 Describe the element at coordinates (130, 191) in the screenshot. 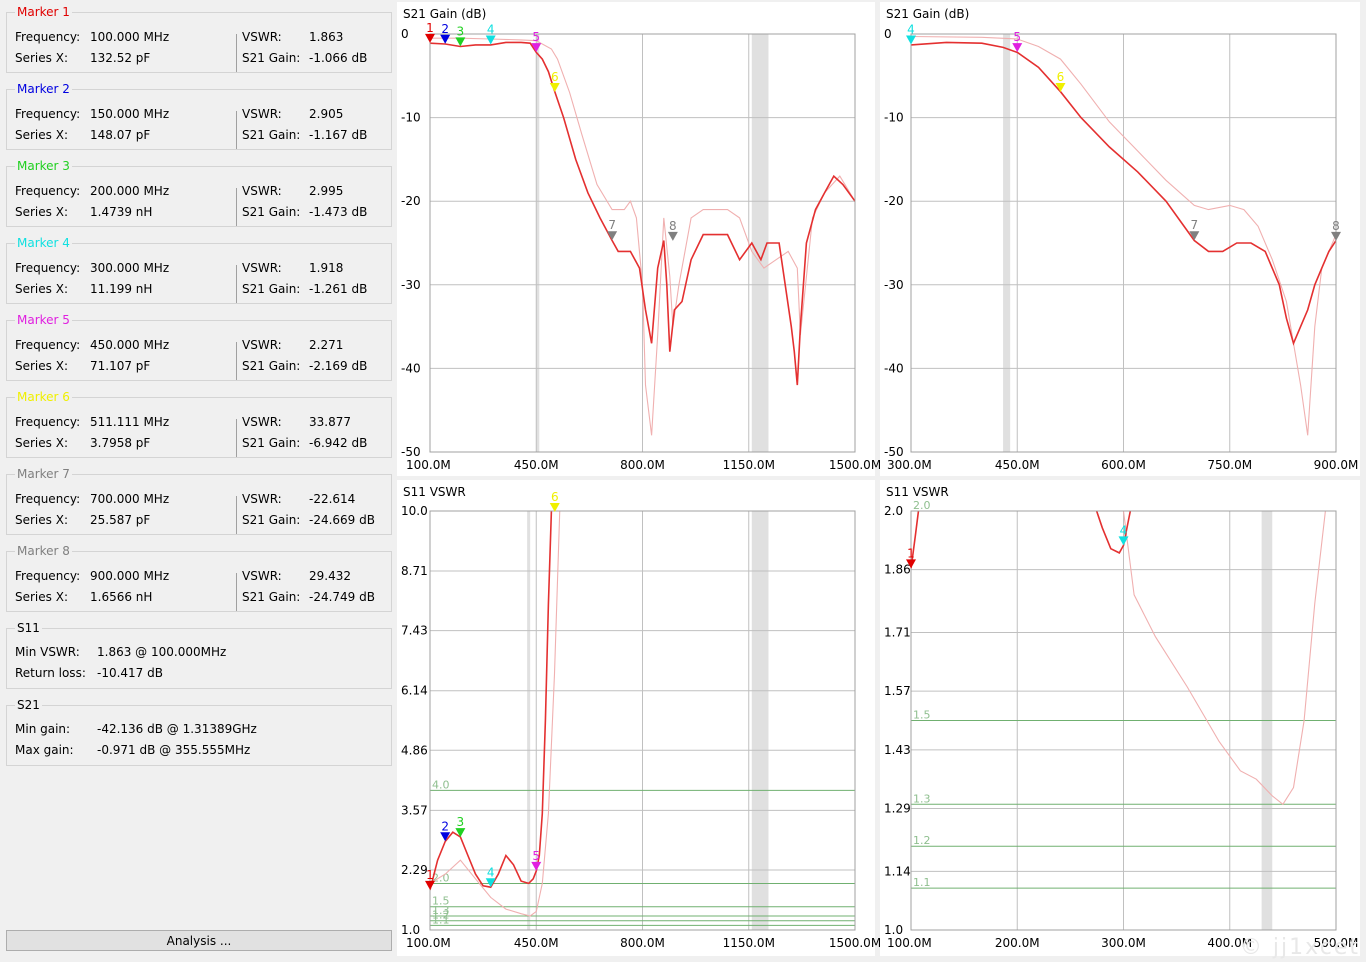

I see `frequency-value: 200.000 MHz` at that location.